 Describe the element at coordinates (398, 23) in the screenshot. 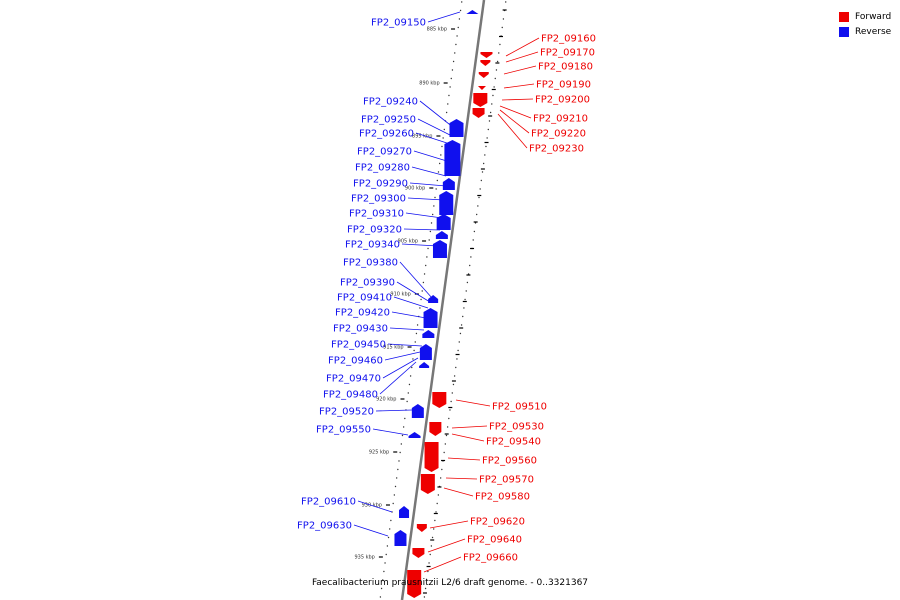

I see `reverse-gene-label: FP2_09150` at that location.